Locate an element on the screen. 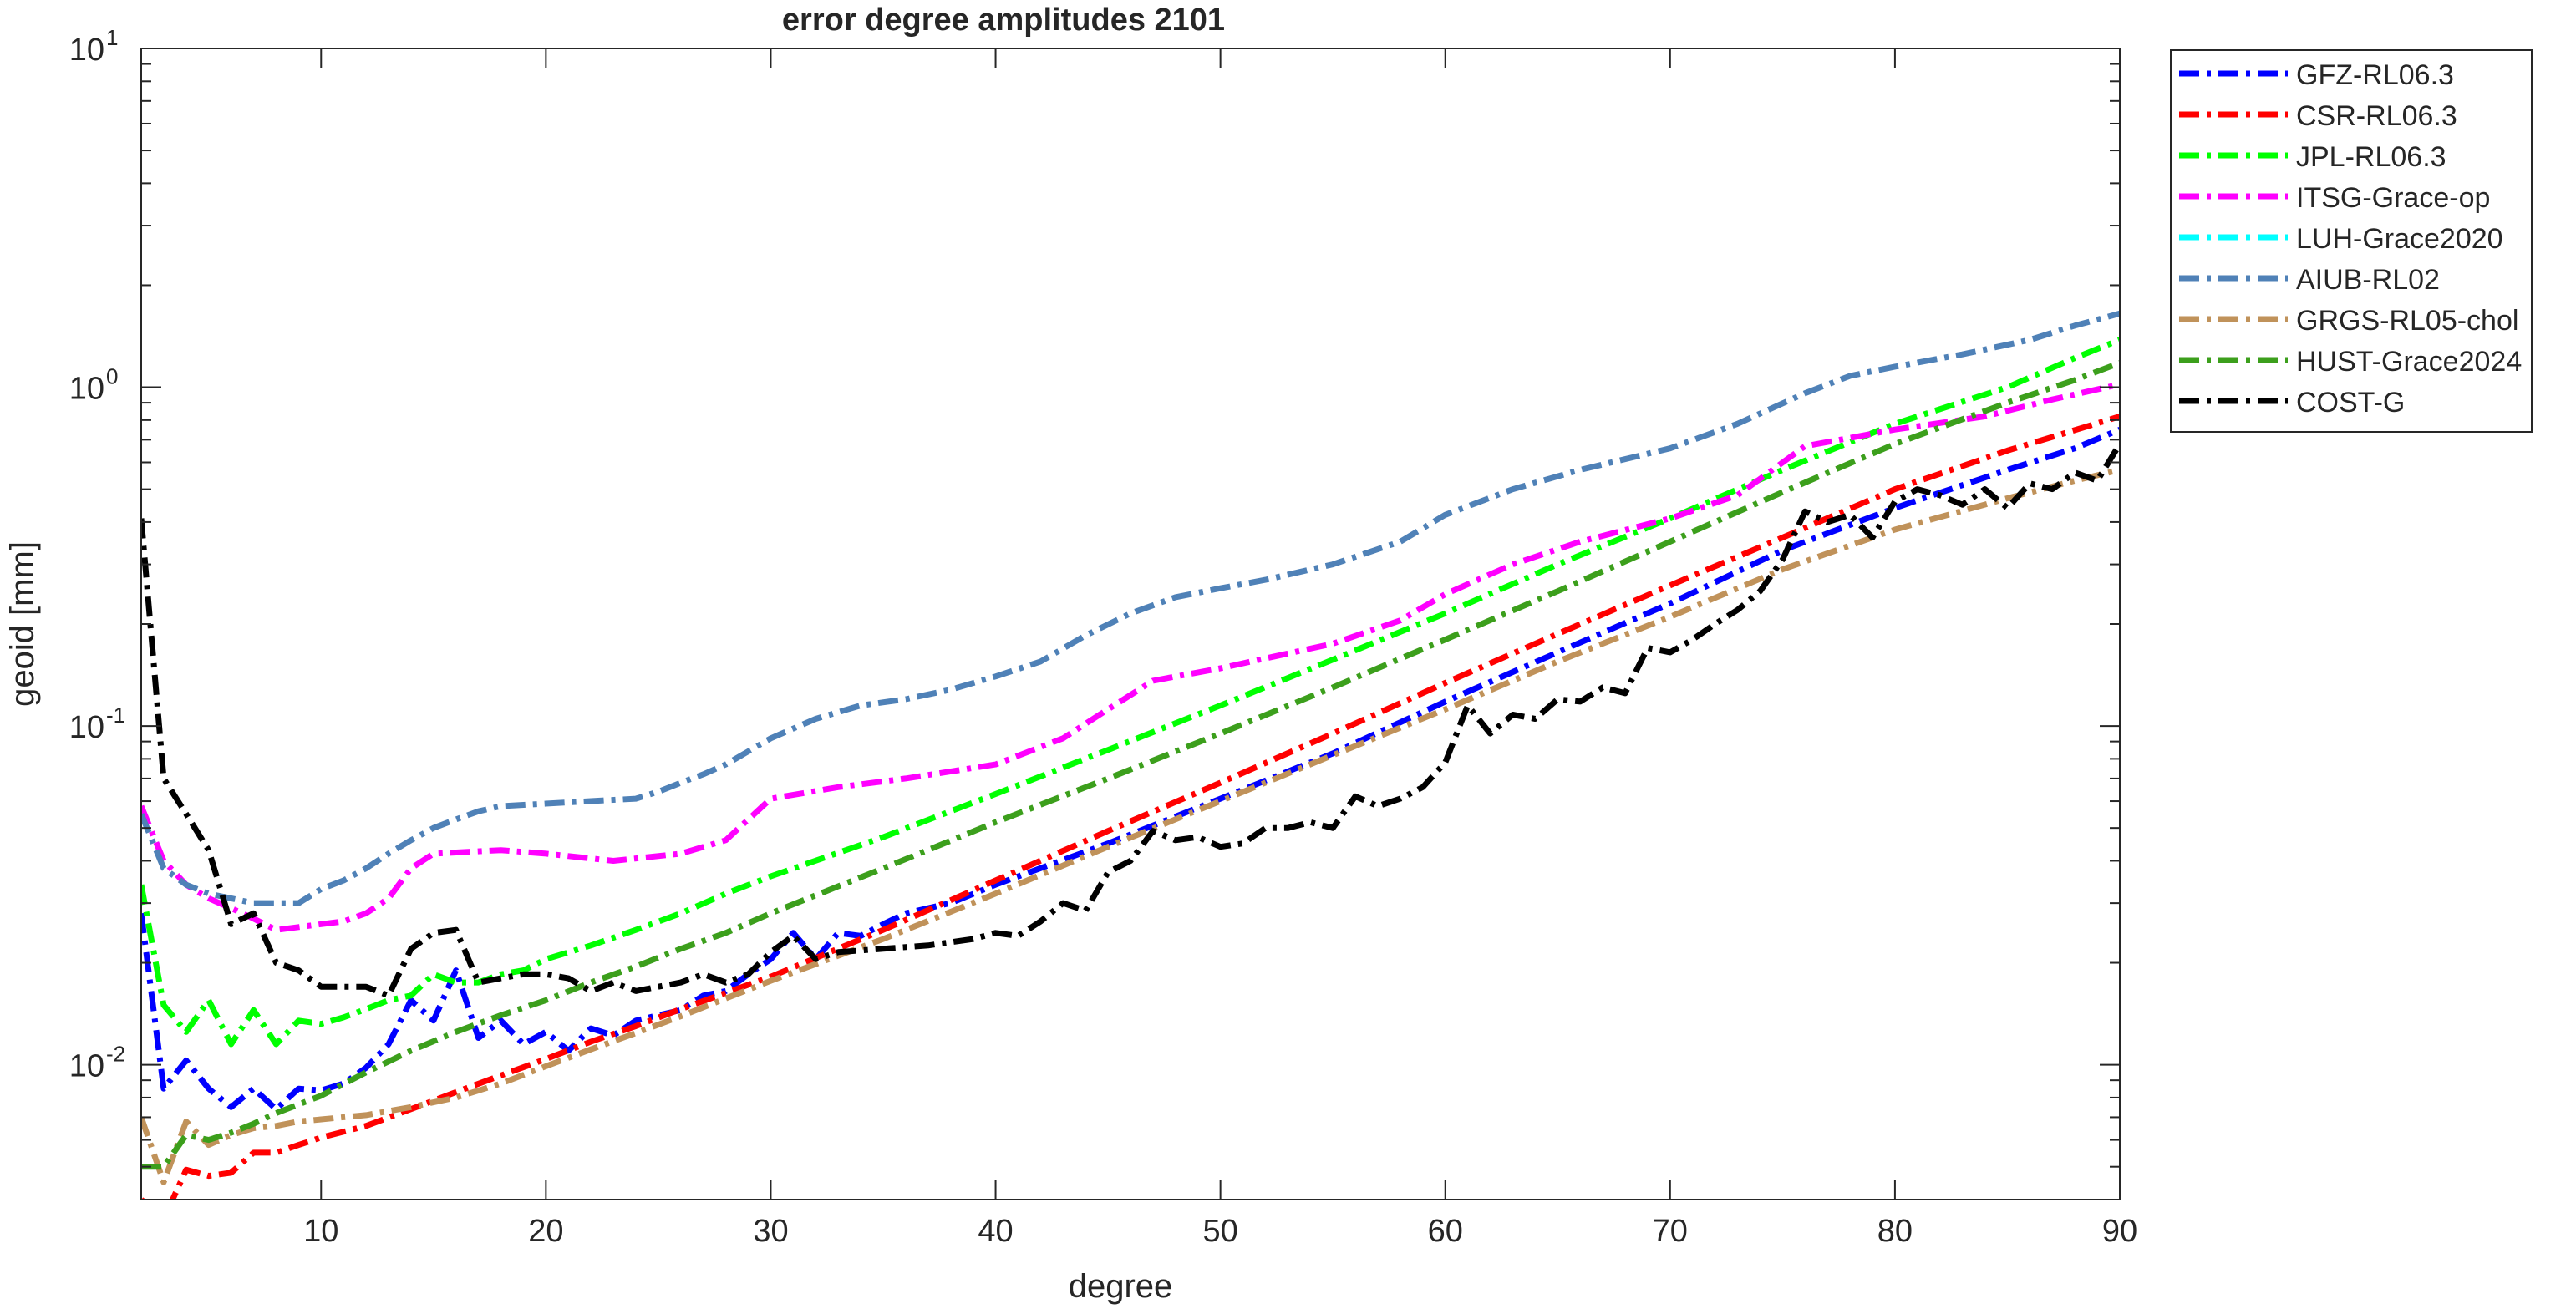 The height and width of the screenshot is (1309, 2576). x-tick-label: 10 is located at coordinates (320, 1231).